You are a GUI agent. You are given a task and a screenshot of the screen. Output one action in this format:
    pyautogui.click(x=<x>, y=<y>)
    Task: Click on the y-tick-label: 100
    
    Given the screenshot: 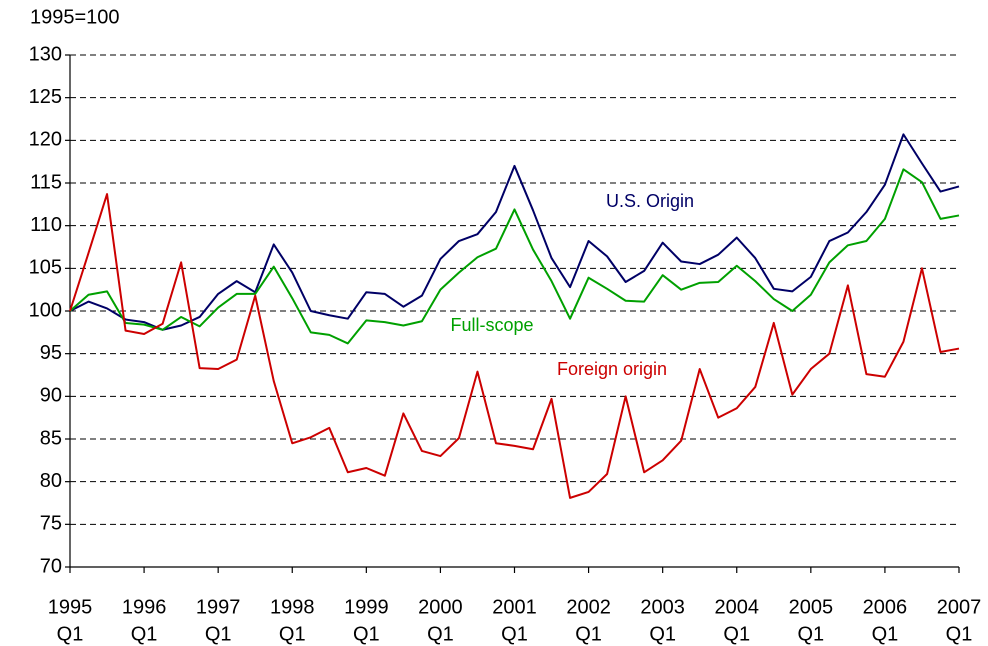 What is the action you would take?
    pyautogui.click(x=45, y=310)
    